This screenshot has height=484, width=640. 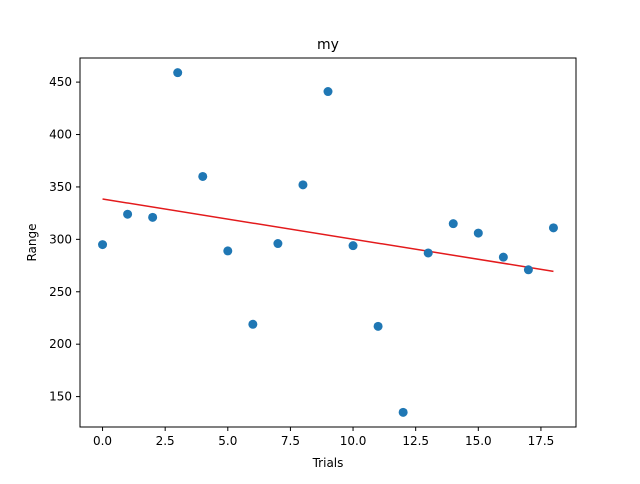 What do you see at coordinates (60, 292) in the screenshot?
I see `y-tick-label: 250` at bounding box center [60, 292].